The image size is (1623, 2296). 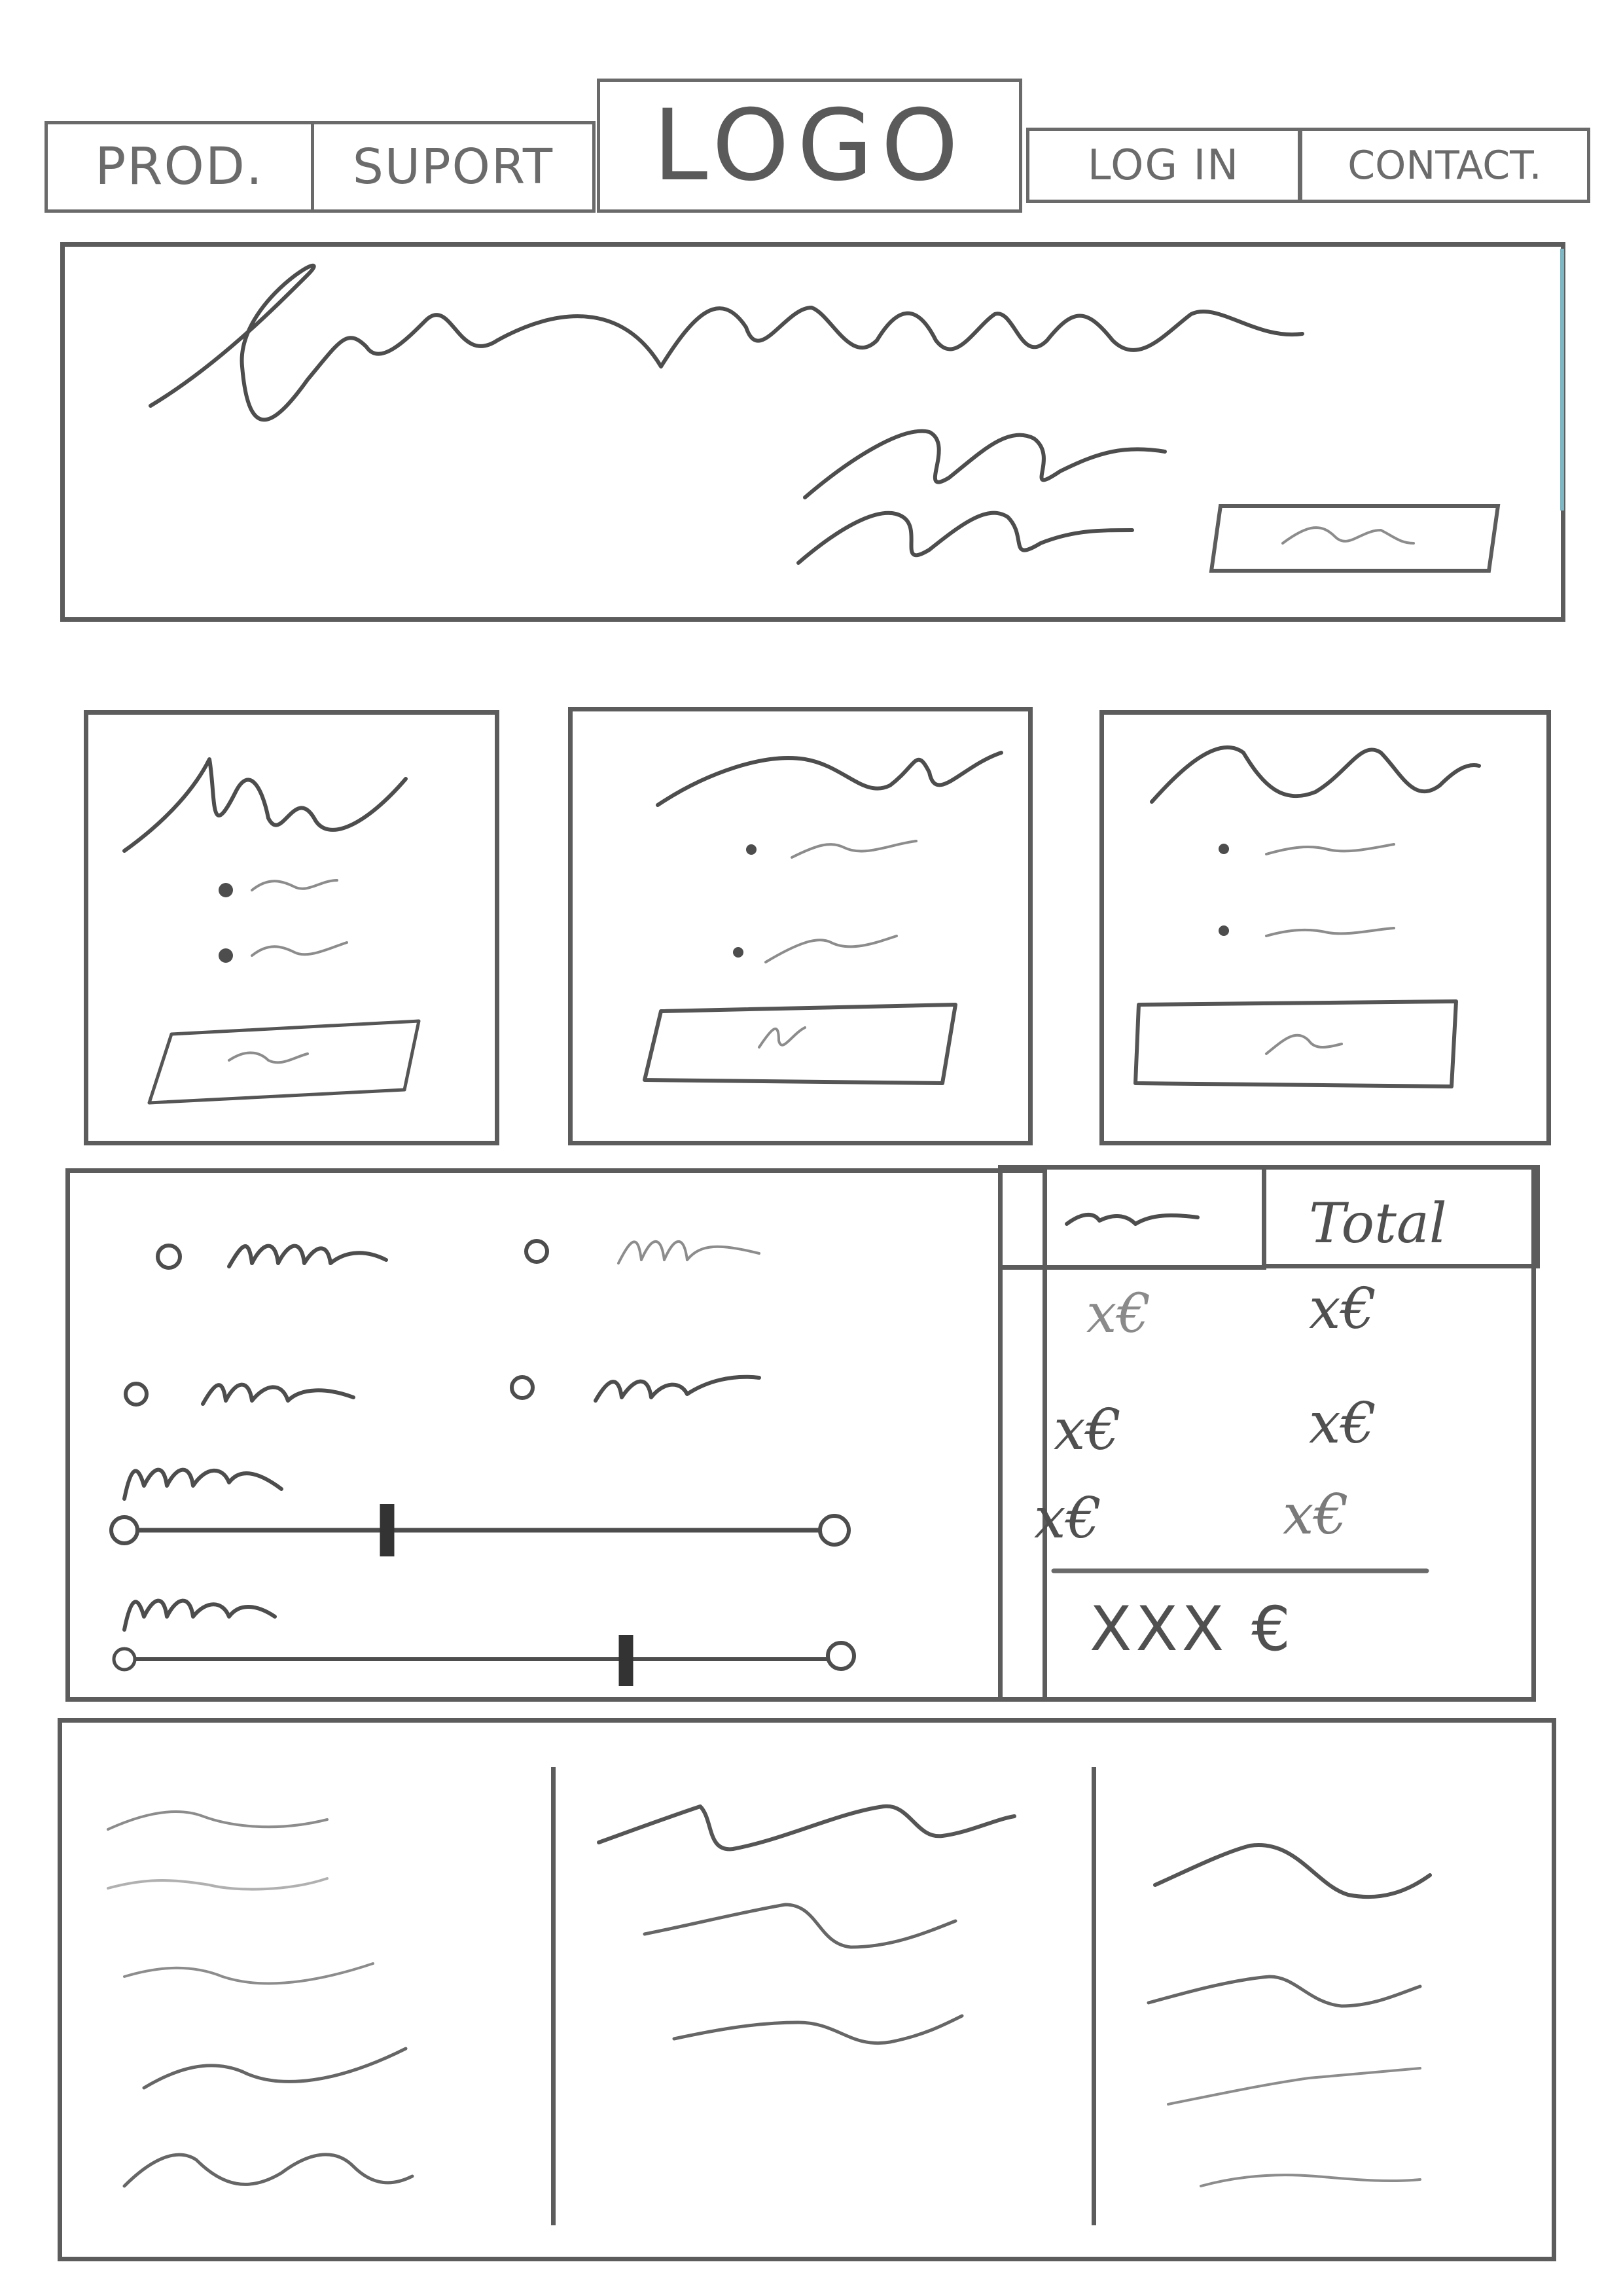 I want to click on nav-item-products-label: PROD., so click(x=179, y=166).